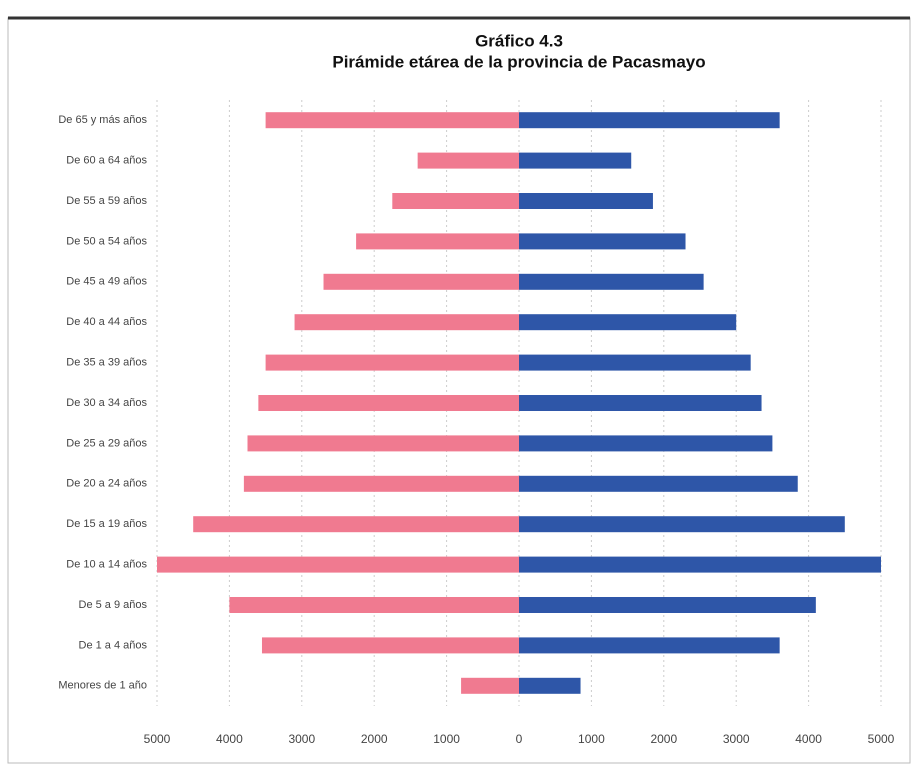 The width and height of the screenshot is (917, 769). I want to click on y-tick-label: De 10 a 14 años, so click(106, 565).